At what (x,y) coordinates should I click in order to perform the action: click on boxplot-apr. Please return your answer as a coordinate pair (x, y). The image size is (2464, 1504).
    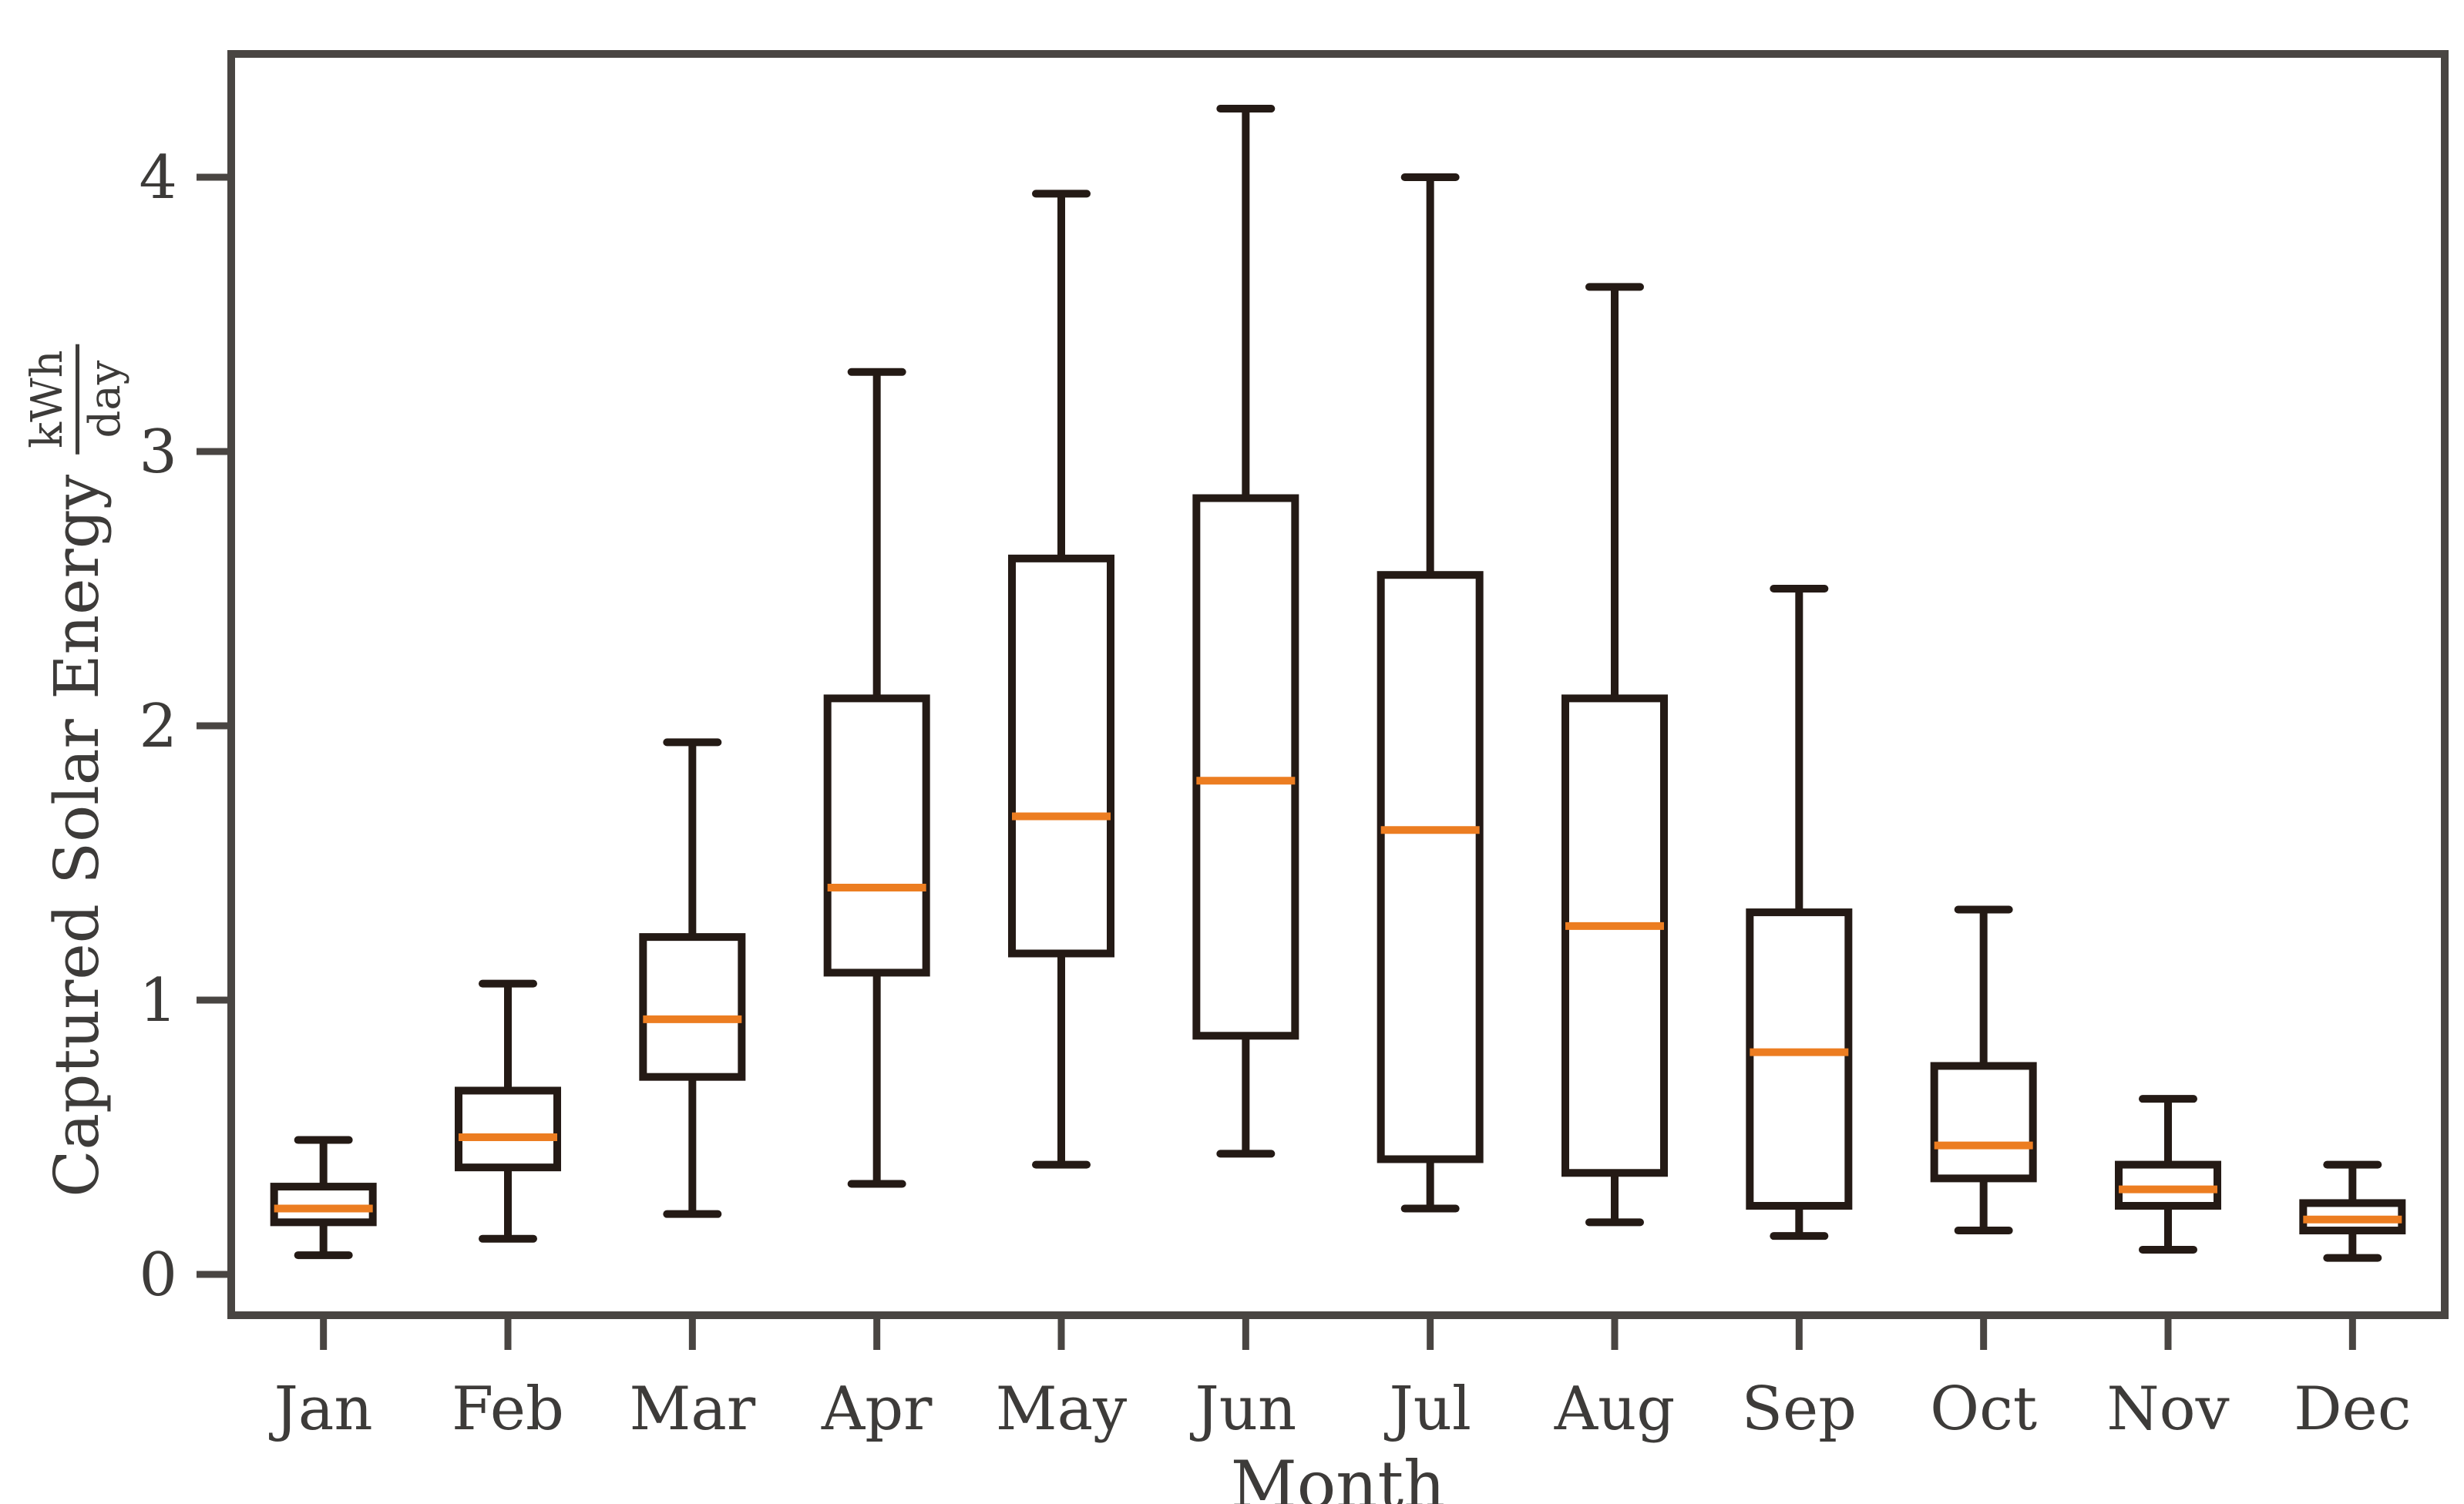
    Looking at the image, I should click on (876, 778).